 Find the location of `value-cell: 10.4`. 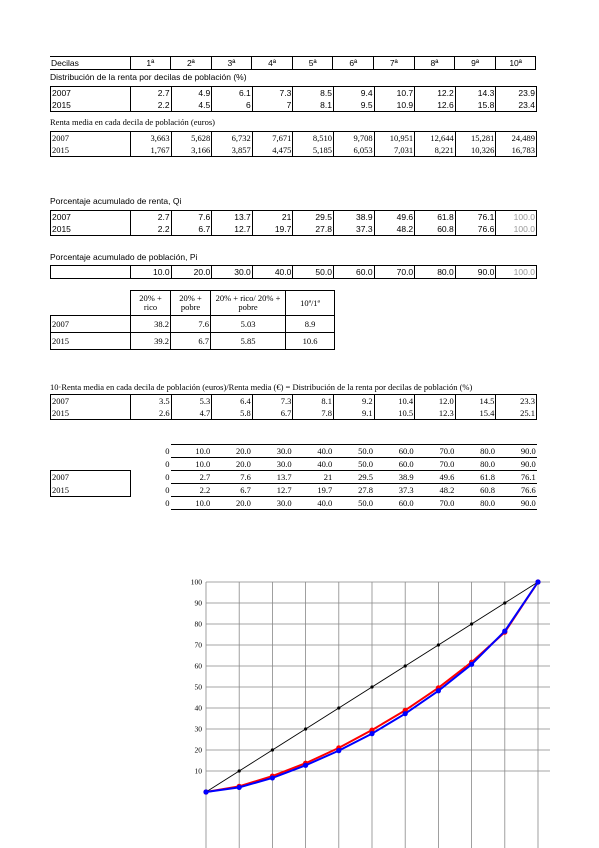

value-cell: 10.4 is located at coordinates (394, 400).